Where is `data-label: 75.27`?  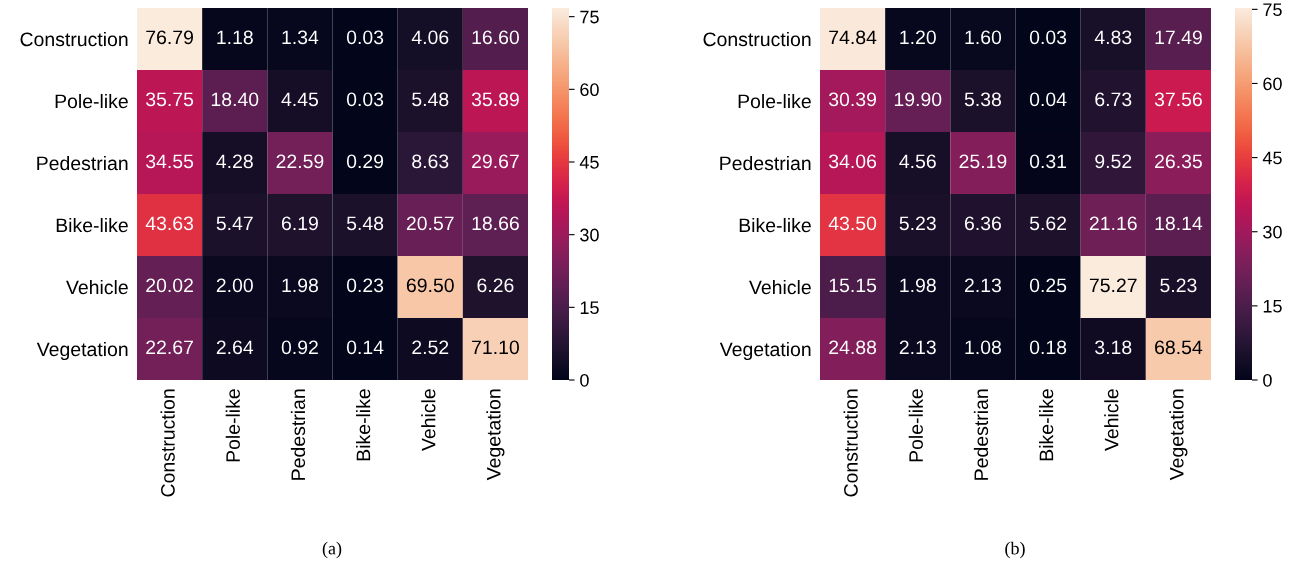
data-label: 75.27 is located at coordinates (1113, 285).